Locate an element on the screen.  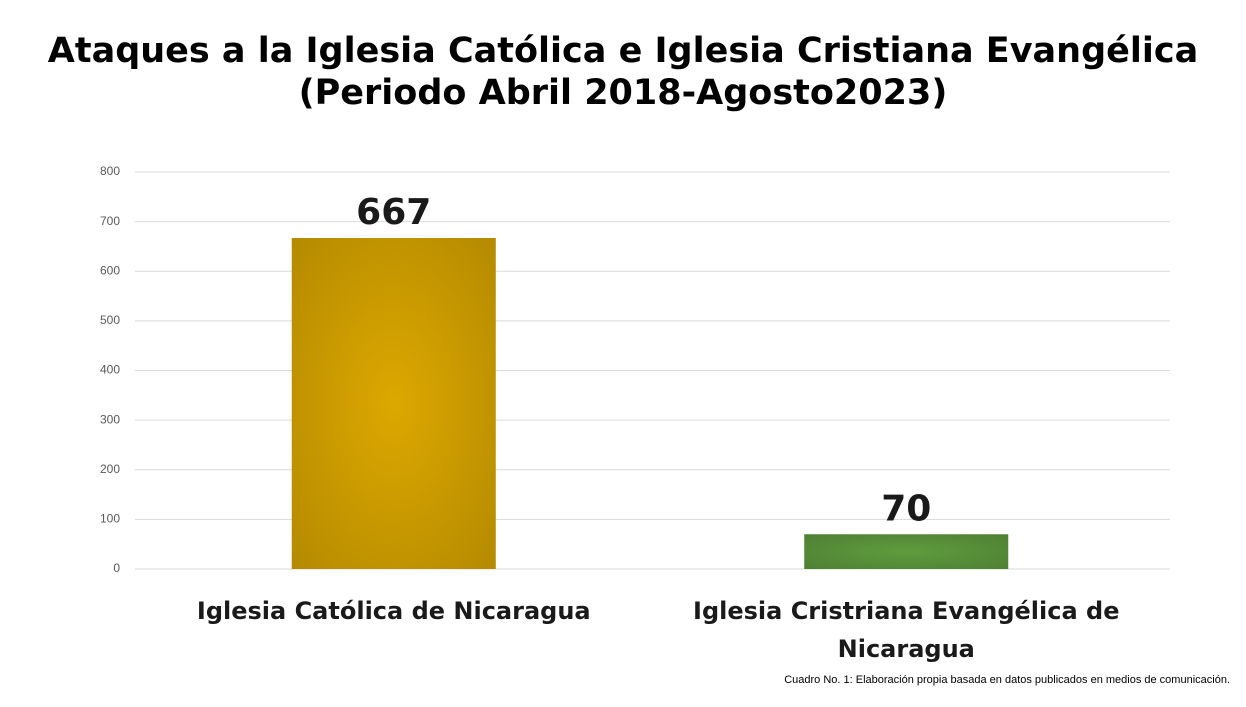
value-label: 70 is located at coordinates (906, 508).